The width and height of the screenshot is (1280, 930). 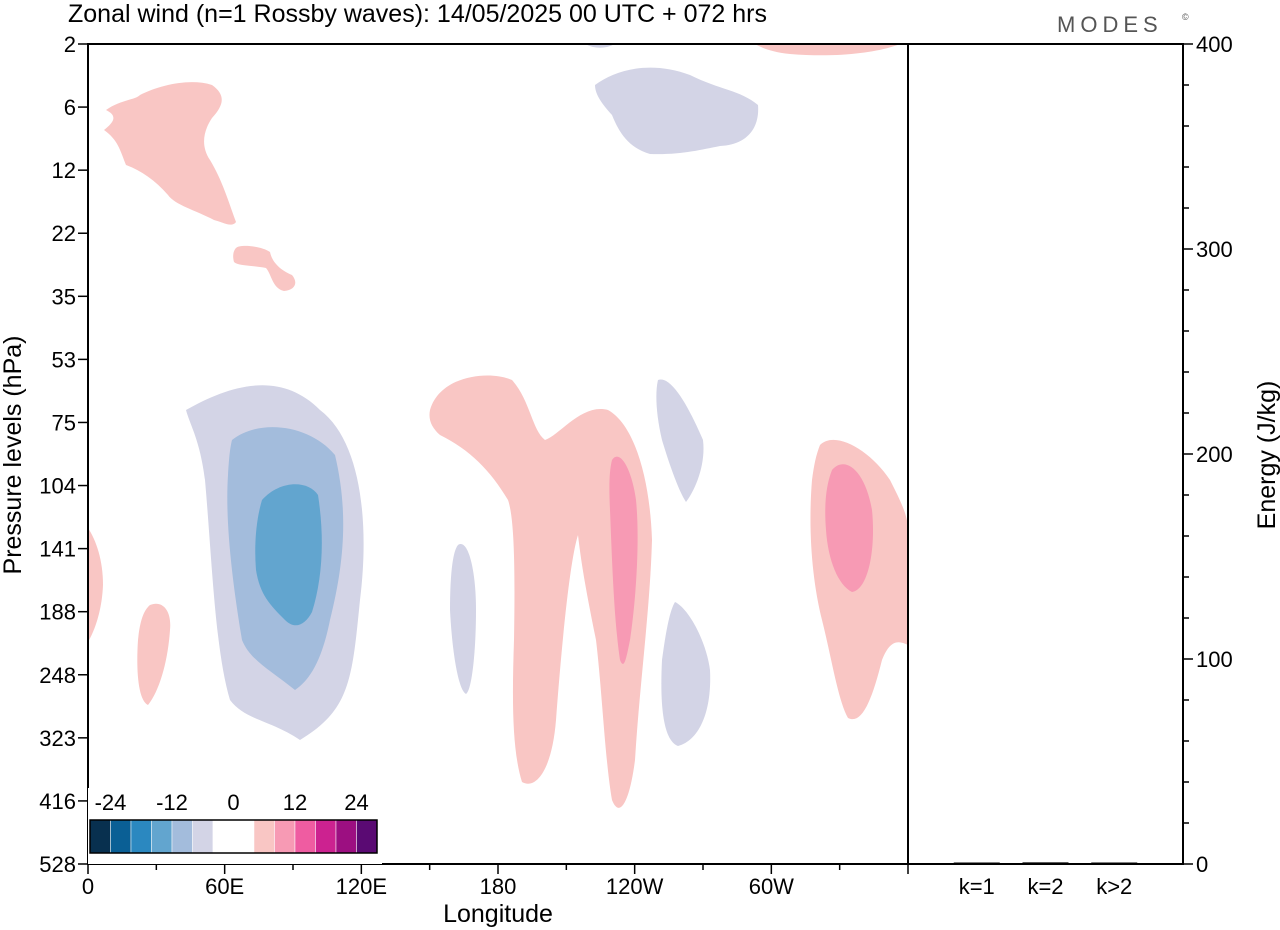 I want to click on brand-logo: MODES ©, so click(x=1123, y=24).